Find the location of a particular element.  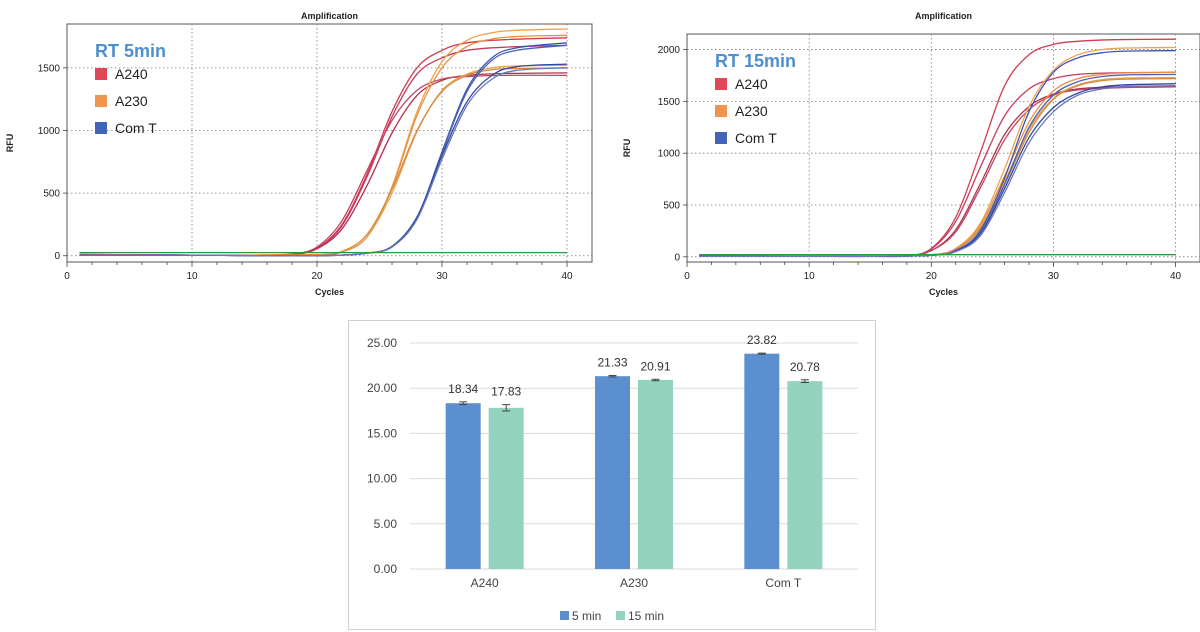

y-tick-label: 10.00 is located at coordinates (382, 479).